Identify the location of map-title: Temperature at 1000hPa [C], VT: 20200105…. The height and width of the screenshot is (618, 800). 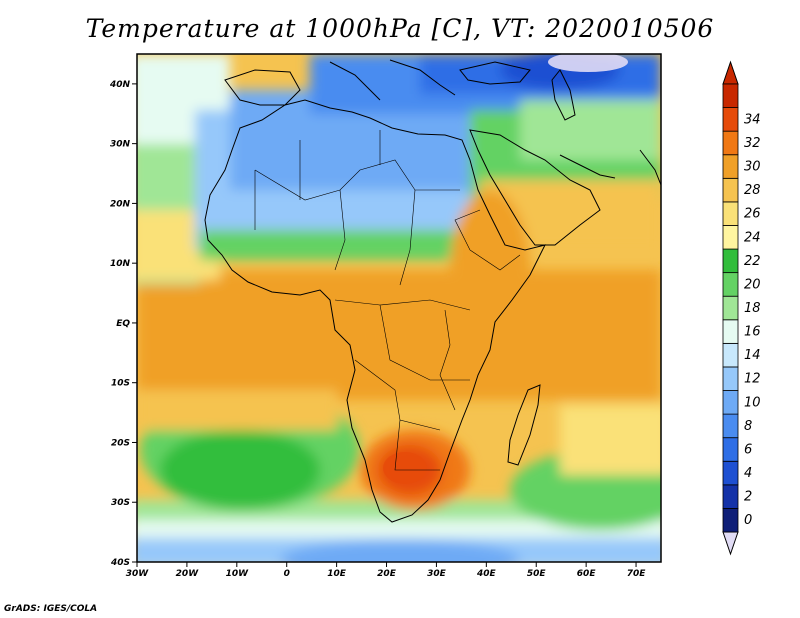
(400, 28).